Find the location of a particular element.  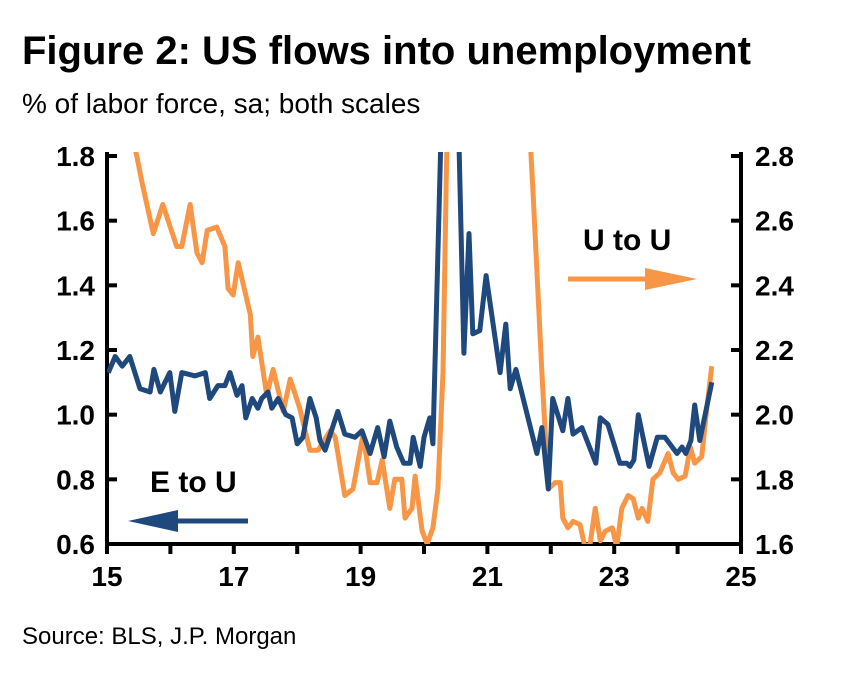

right-y-tick-label: 2.6 is located at coordinates (774, 221).